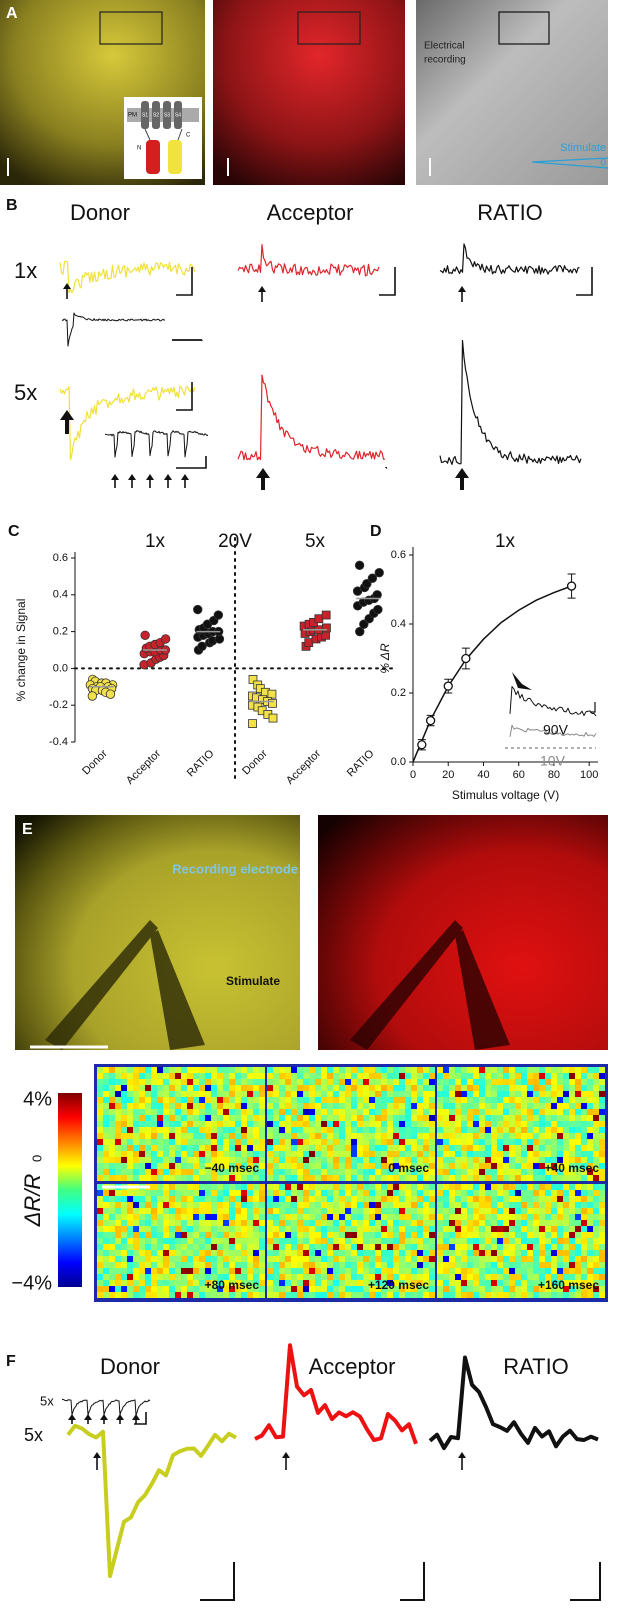  Describe the element at coordinates (88, 1417) in the screenshot. I see `stimulus-arrow` at that location.